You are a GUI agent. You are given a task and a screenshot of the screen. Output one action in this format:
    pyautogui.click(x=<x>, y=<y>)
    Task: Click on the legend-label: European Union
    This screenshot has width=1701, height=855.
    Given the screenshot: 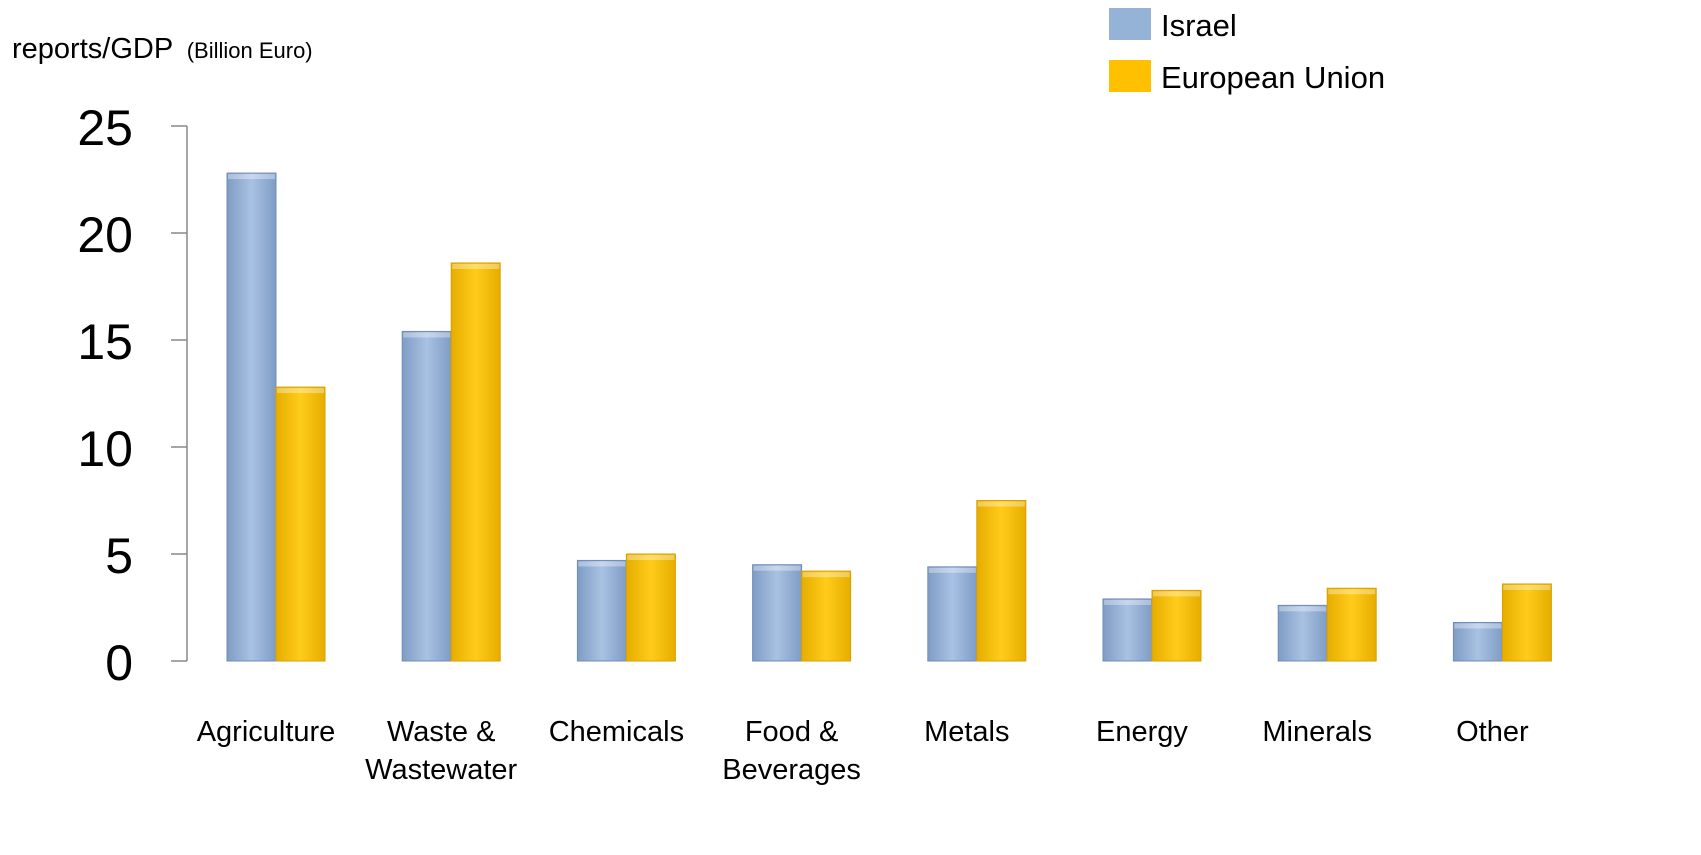 What is the action you would take?
    pyautogui.click(x=1273, y=77)
    